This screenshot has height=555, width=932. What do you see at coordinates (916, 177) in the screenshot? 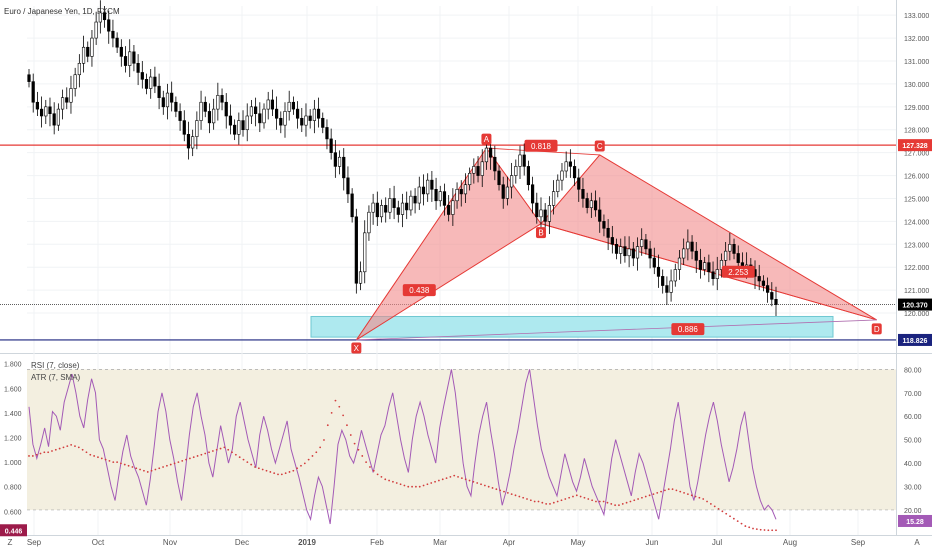
I see `y-tick-label: 126.000` at bounding box center [916, 177].